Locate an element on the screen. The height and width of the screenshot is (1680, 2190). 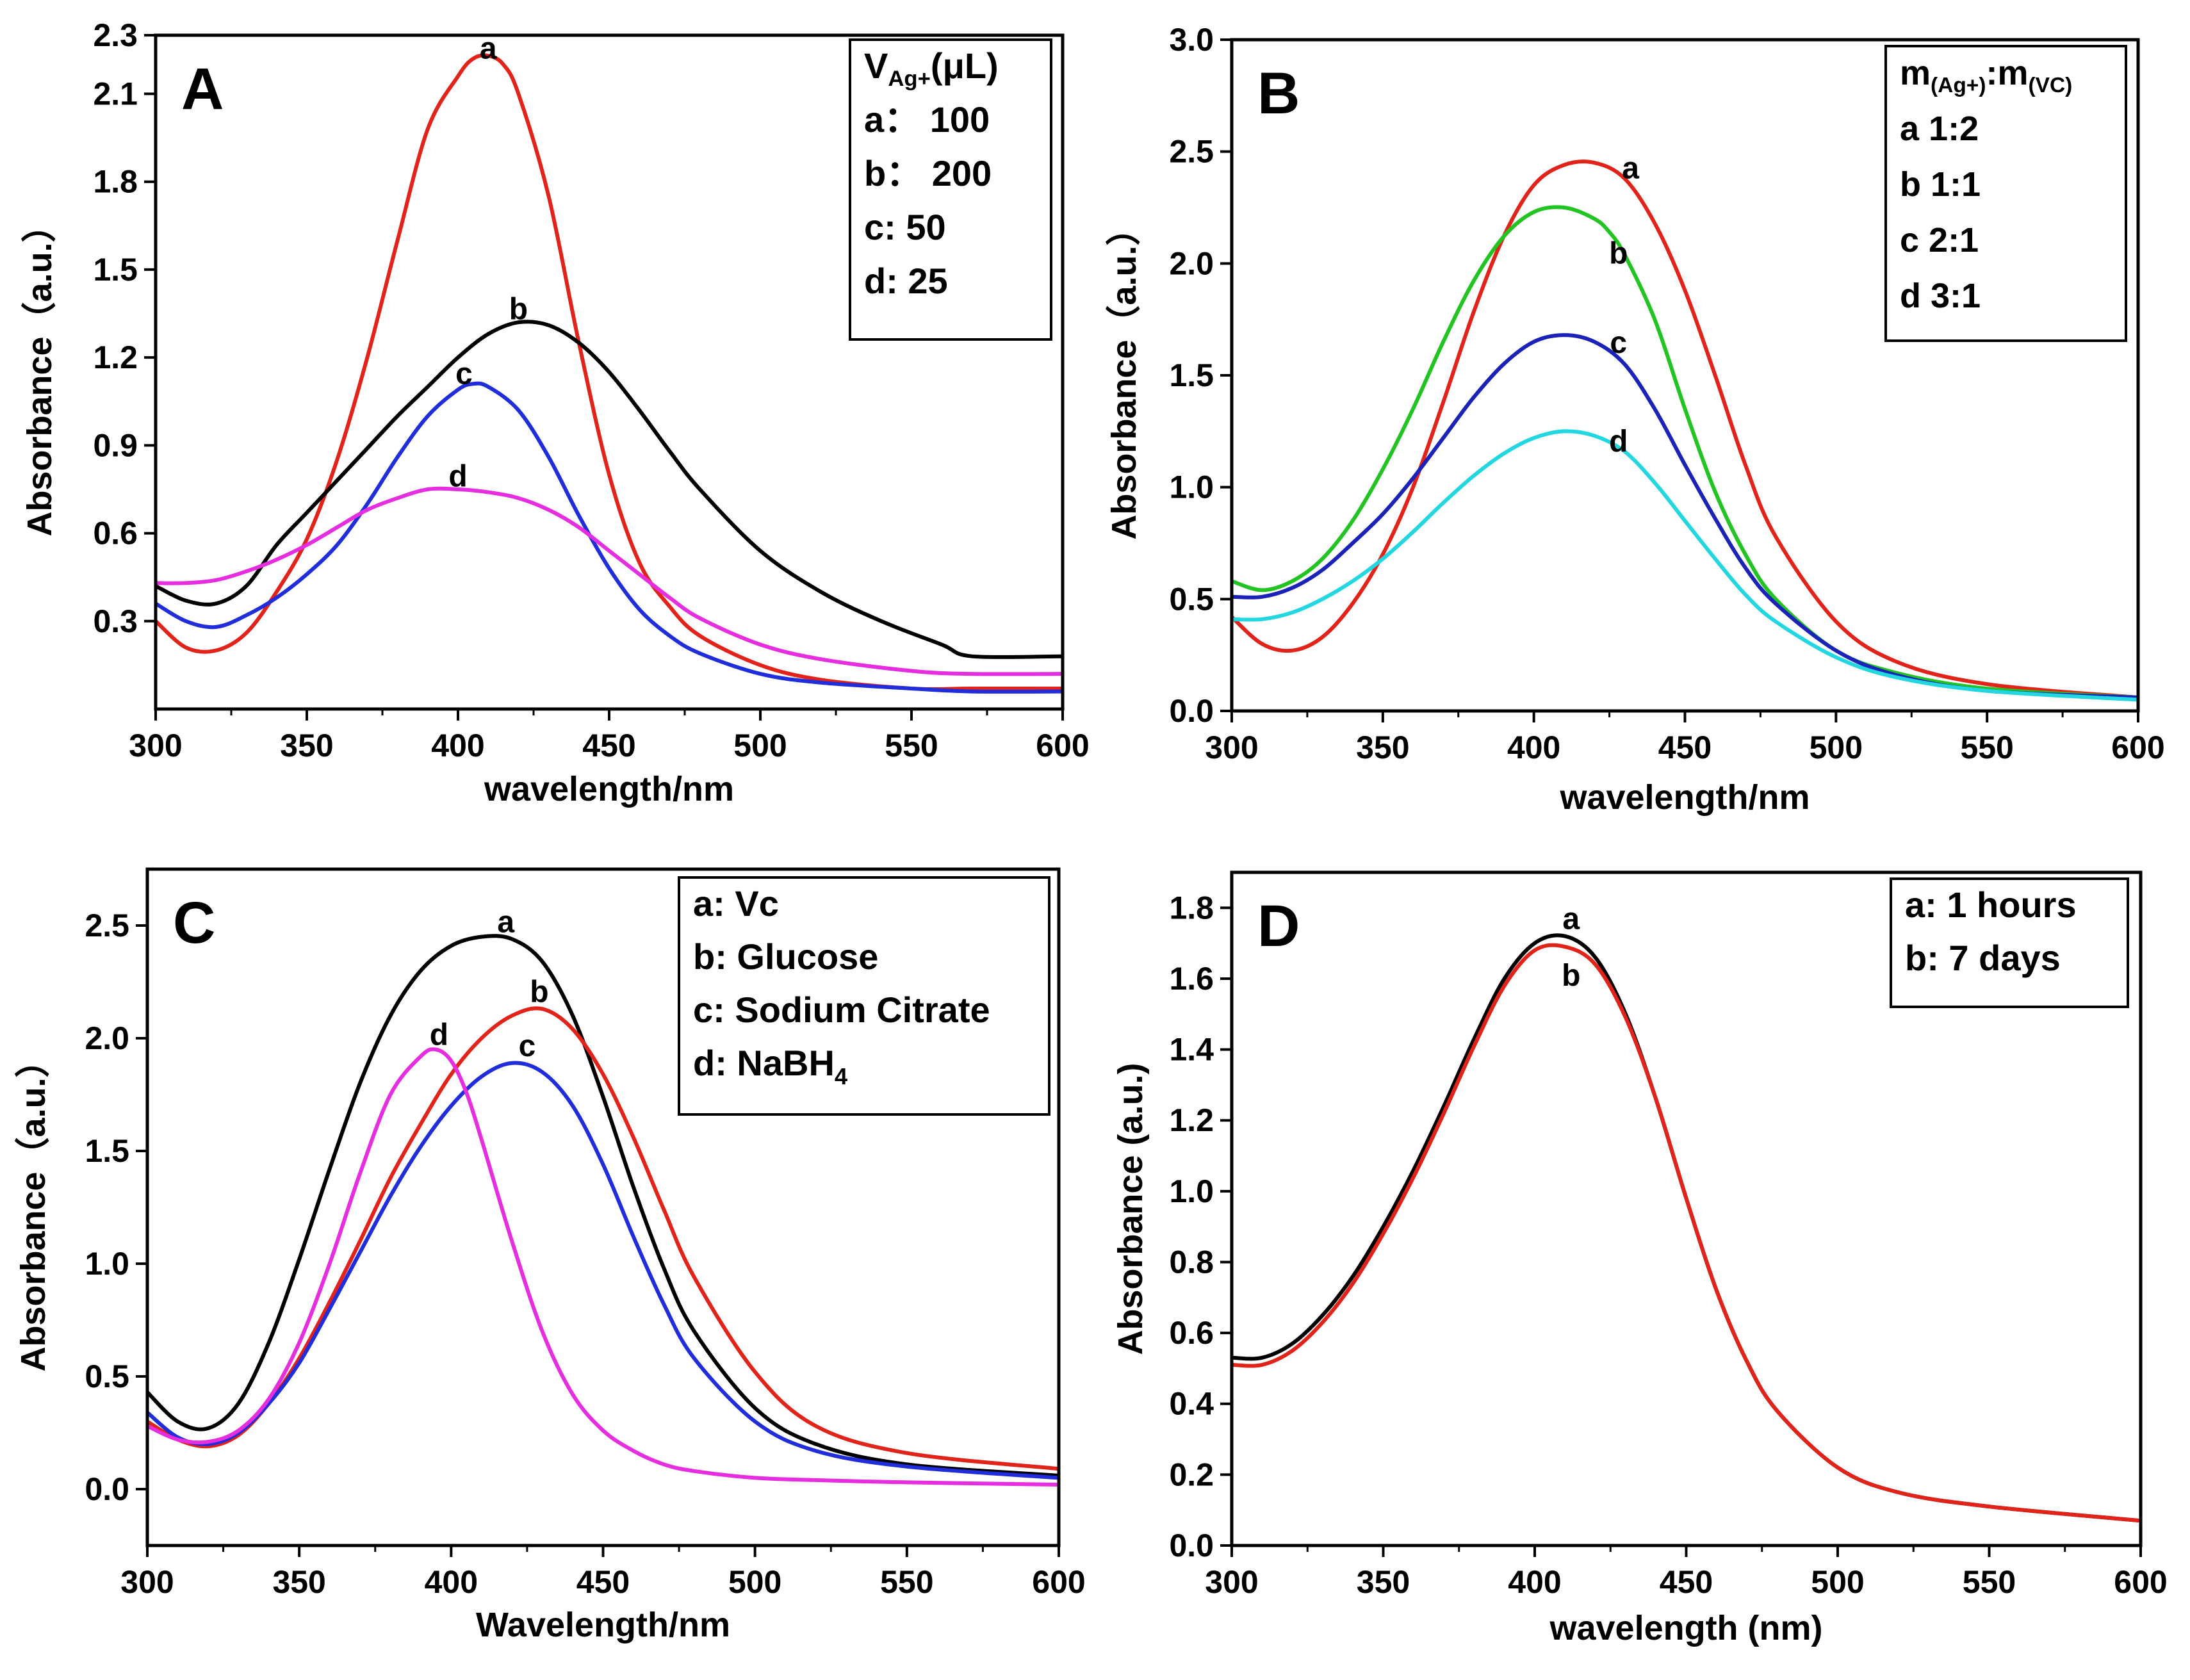
x-axis-title: wavelength (nm) is located at coordinates (1685, 1628).